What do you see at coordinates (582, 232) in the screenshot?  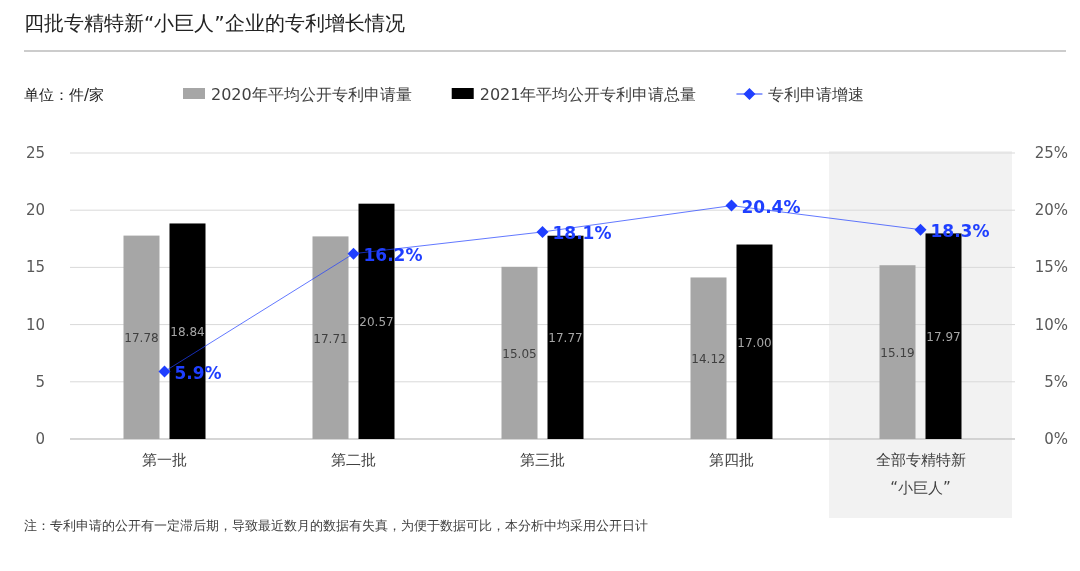 I see `data-label: 18.1%` at bounding box center [582, 232].